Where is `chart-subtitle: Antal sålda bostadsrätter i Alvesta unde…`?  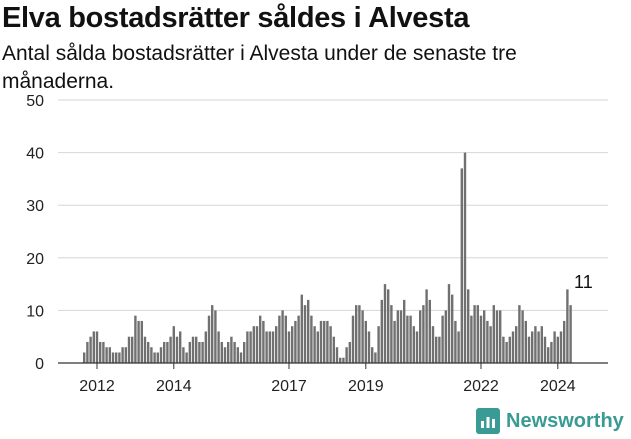 chart-subtitle: Antal sålda bostadsrätter i Alvesta unde… is located at coordinates (259, 67).